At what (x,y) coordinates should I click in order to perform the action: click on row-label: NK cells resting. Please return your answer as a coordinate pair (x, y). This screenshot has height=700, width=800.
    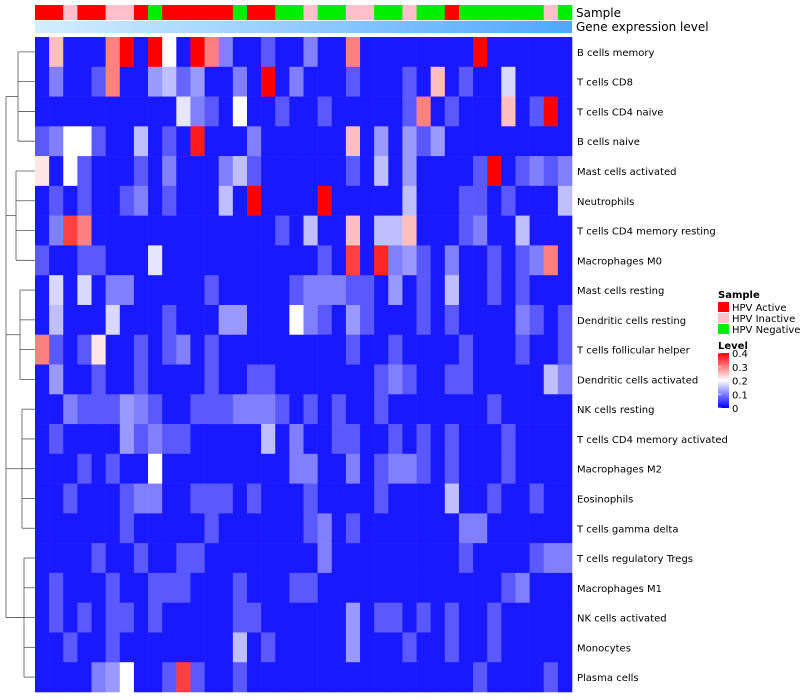
    Looking at the image, I should click on (615, 410).